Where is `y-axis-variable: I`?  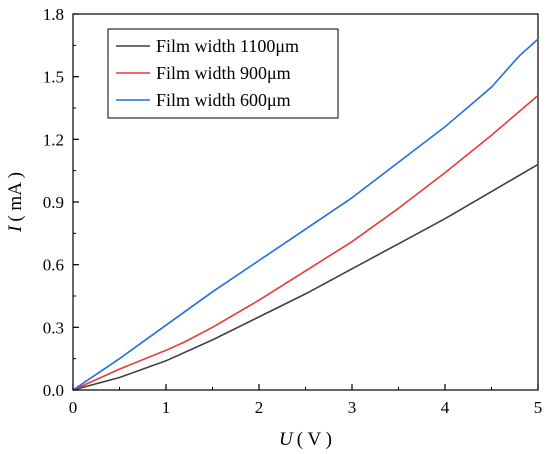 y-axis-variable: I is located at coordinates (15, 228).